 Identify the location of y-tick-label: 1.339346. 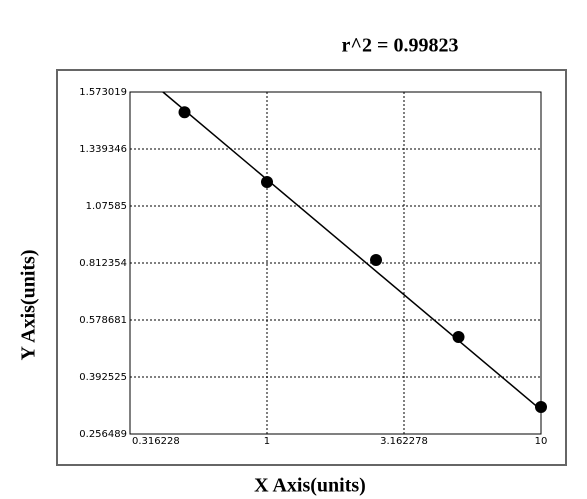
(103, 149).